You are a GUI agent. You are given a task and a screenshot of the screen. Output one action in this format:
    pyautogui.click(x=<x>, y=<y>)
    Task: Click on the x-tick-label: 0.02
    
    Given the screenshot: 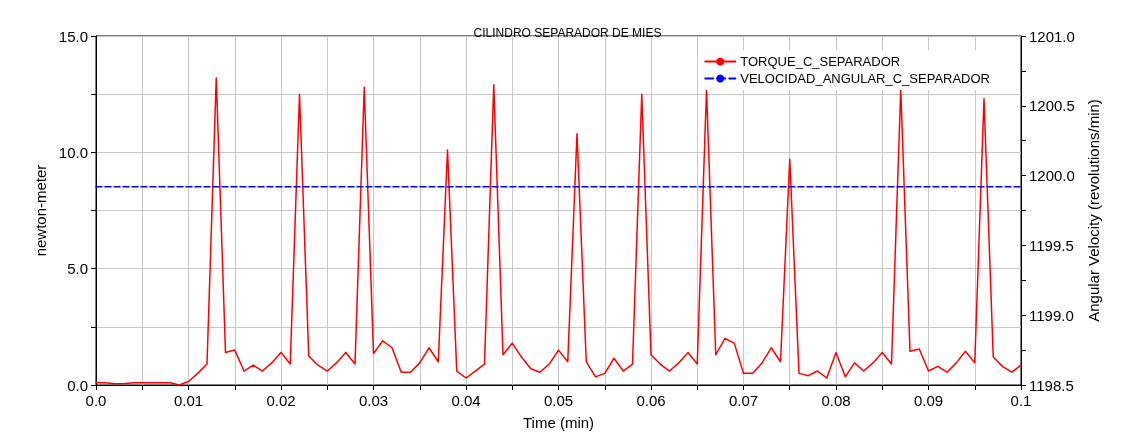 What is the action you would take?
    pyautogui.click(x=281, y=400)
    